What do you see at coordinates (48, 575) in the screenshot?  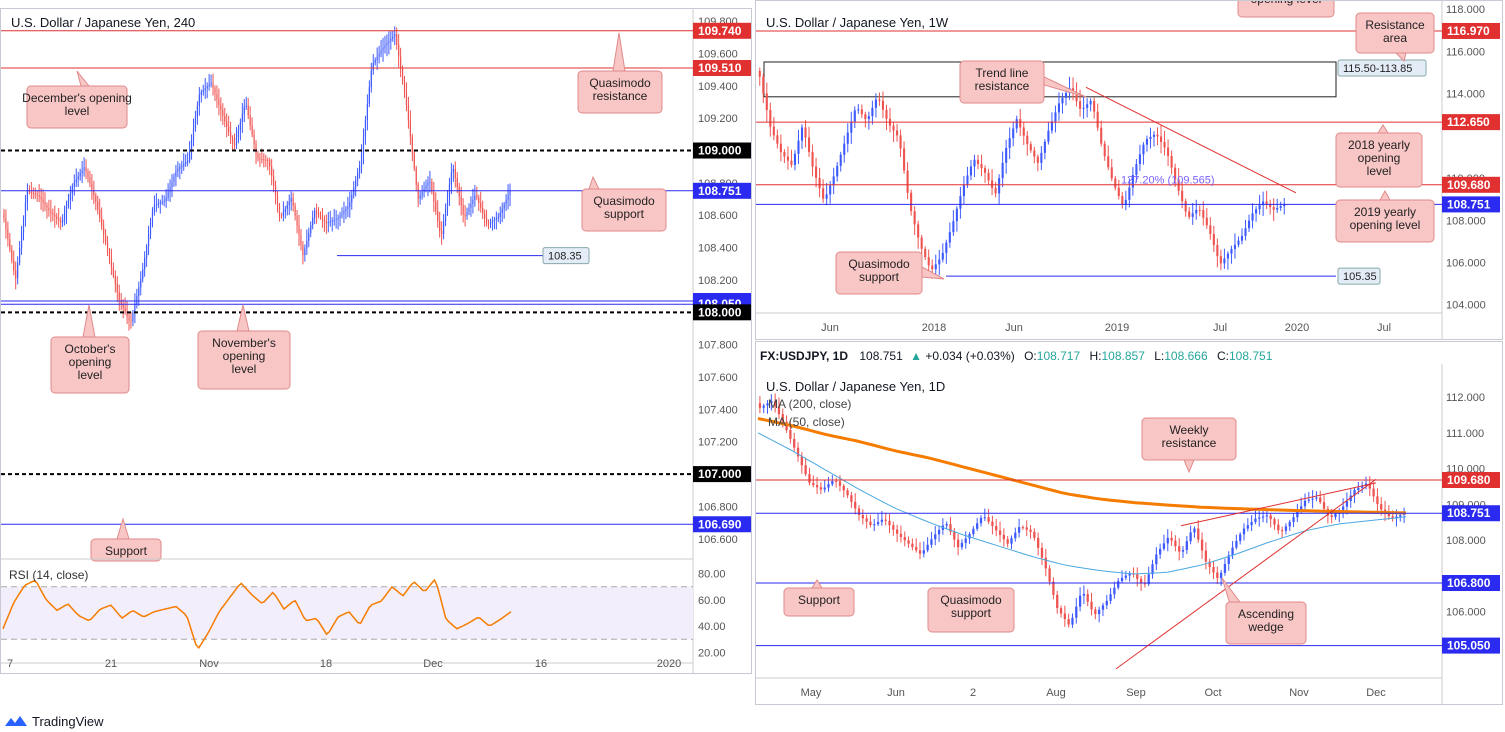 I see `h4-rsi-label: RSI (14, close)` at bounding box center [48, 575].